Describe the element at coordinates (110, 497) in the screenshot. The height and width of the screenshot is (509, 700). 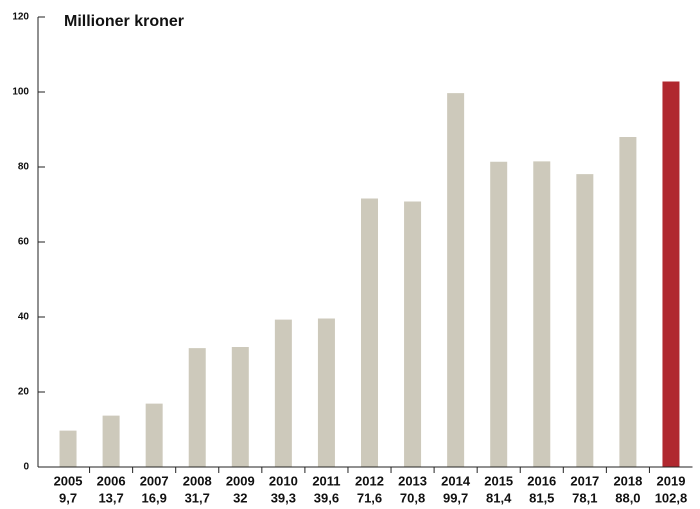
I see `value-label: 13,7` at that location.